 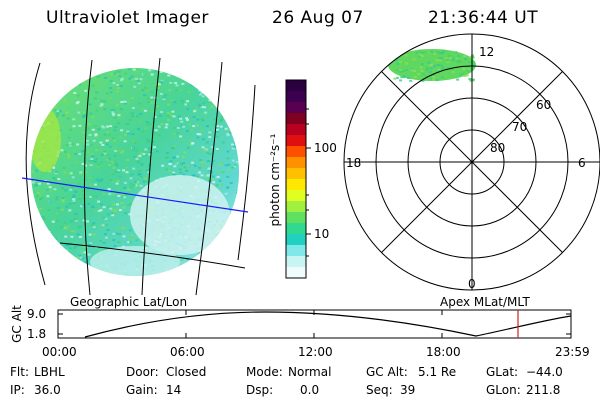 What do you see at coordinates (315, 352) in the screenshot?
I see `altitude-x-tick-label: 12:00` at bounding box center [315, 352].